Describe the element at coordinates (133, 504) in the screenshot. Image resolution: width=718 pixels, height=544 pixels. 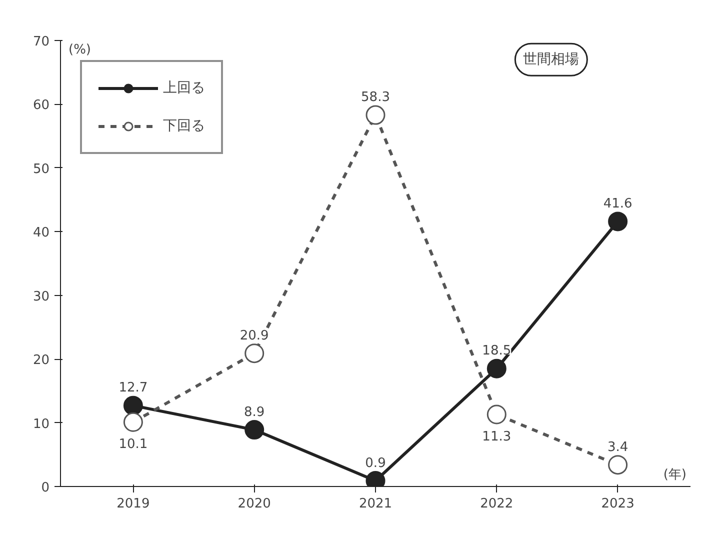
I see `x-tick-label: 2019` at that location.